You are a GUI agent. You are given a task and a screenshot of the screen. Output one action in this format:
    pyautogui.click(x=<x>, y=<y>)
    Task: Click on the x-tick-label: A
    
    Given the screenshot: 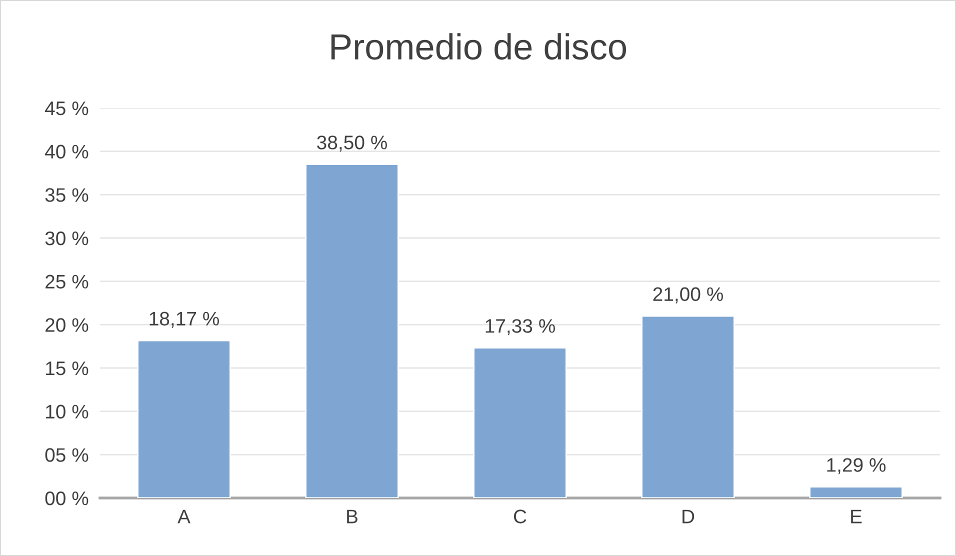 What is the action you would take?
    pyautogui.click(x=184, y=517)
    